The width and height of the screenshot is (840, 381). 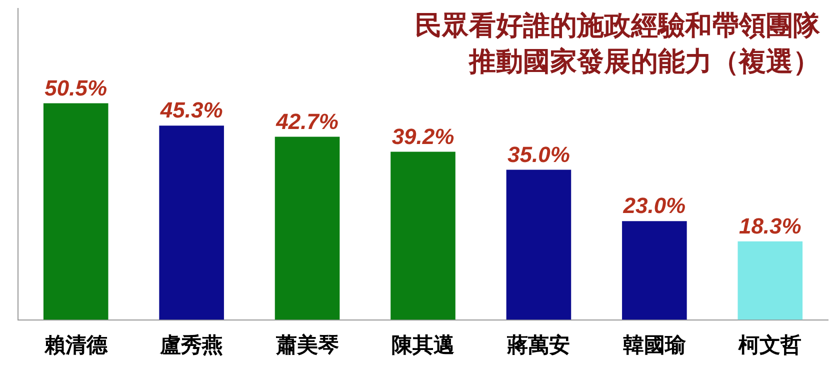 What do you see at coordinates (654, 205) in the screenshot?
I see `data-label: 23.0%` at bounding box center [654, 205].